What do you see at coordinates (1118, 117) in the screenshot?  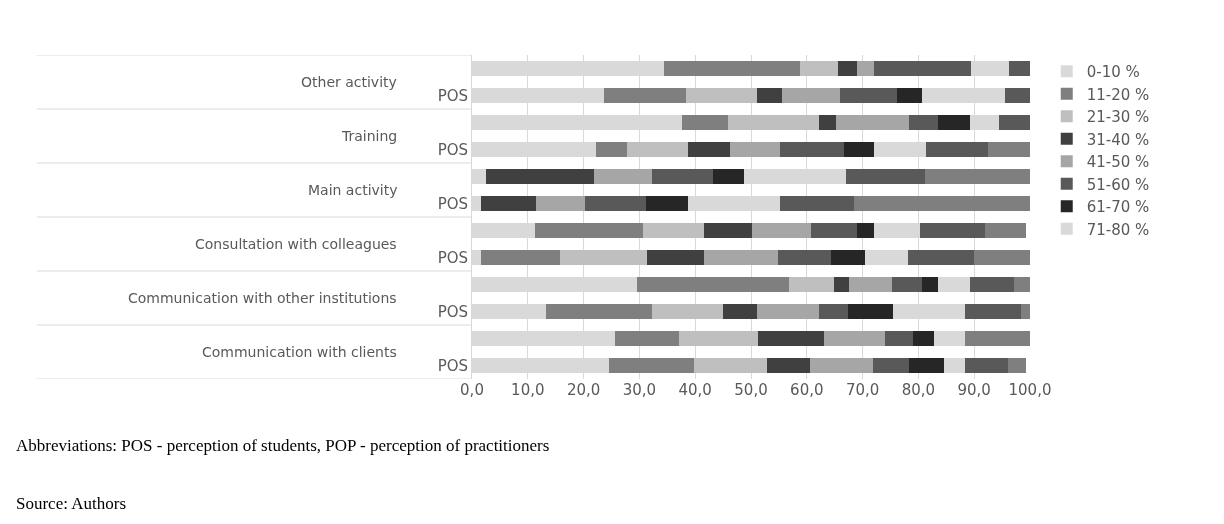 I see `legend-label: 21-30 %` at bounding box center [1118, 117].